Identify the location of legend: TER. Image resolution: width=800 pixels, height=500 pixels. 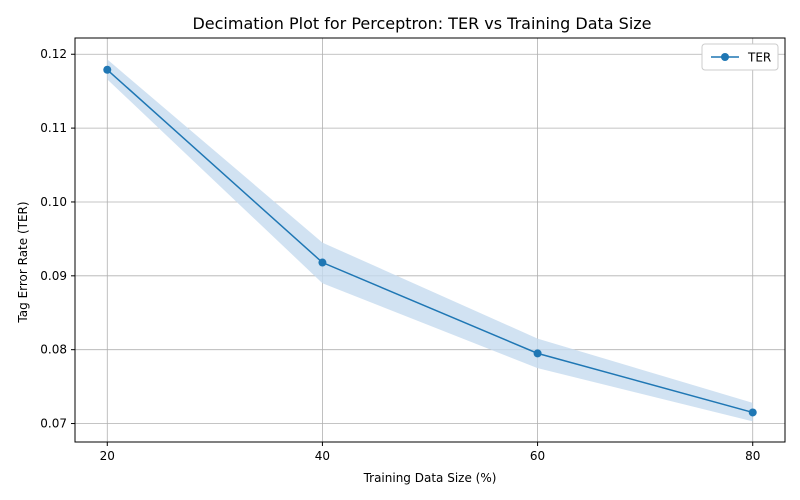
(740, 57).